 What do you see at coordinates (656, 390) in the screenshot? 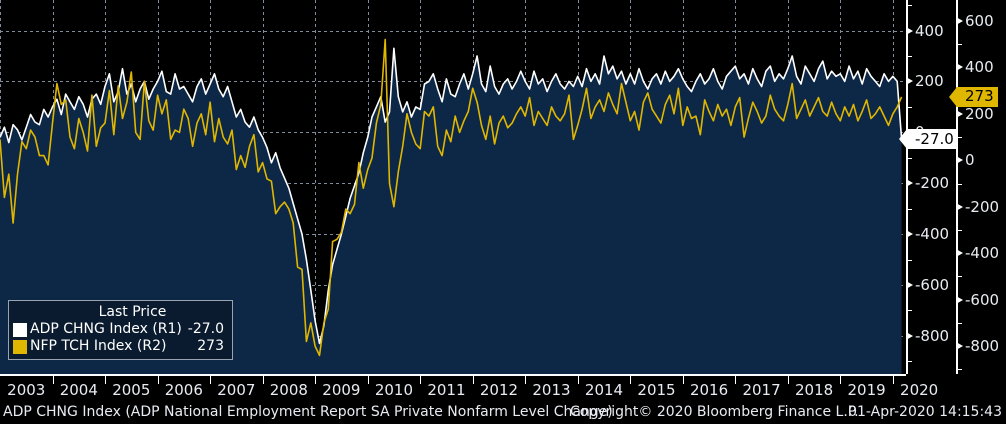
I see `x-tick-label: 2015` at bounding box center [656, 390].